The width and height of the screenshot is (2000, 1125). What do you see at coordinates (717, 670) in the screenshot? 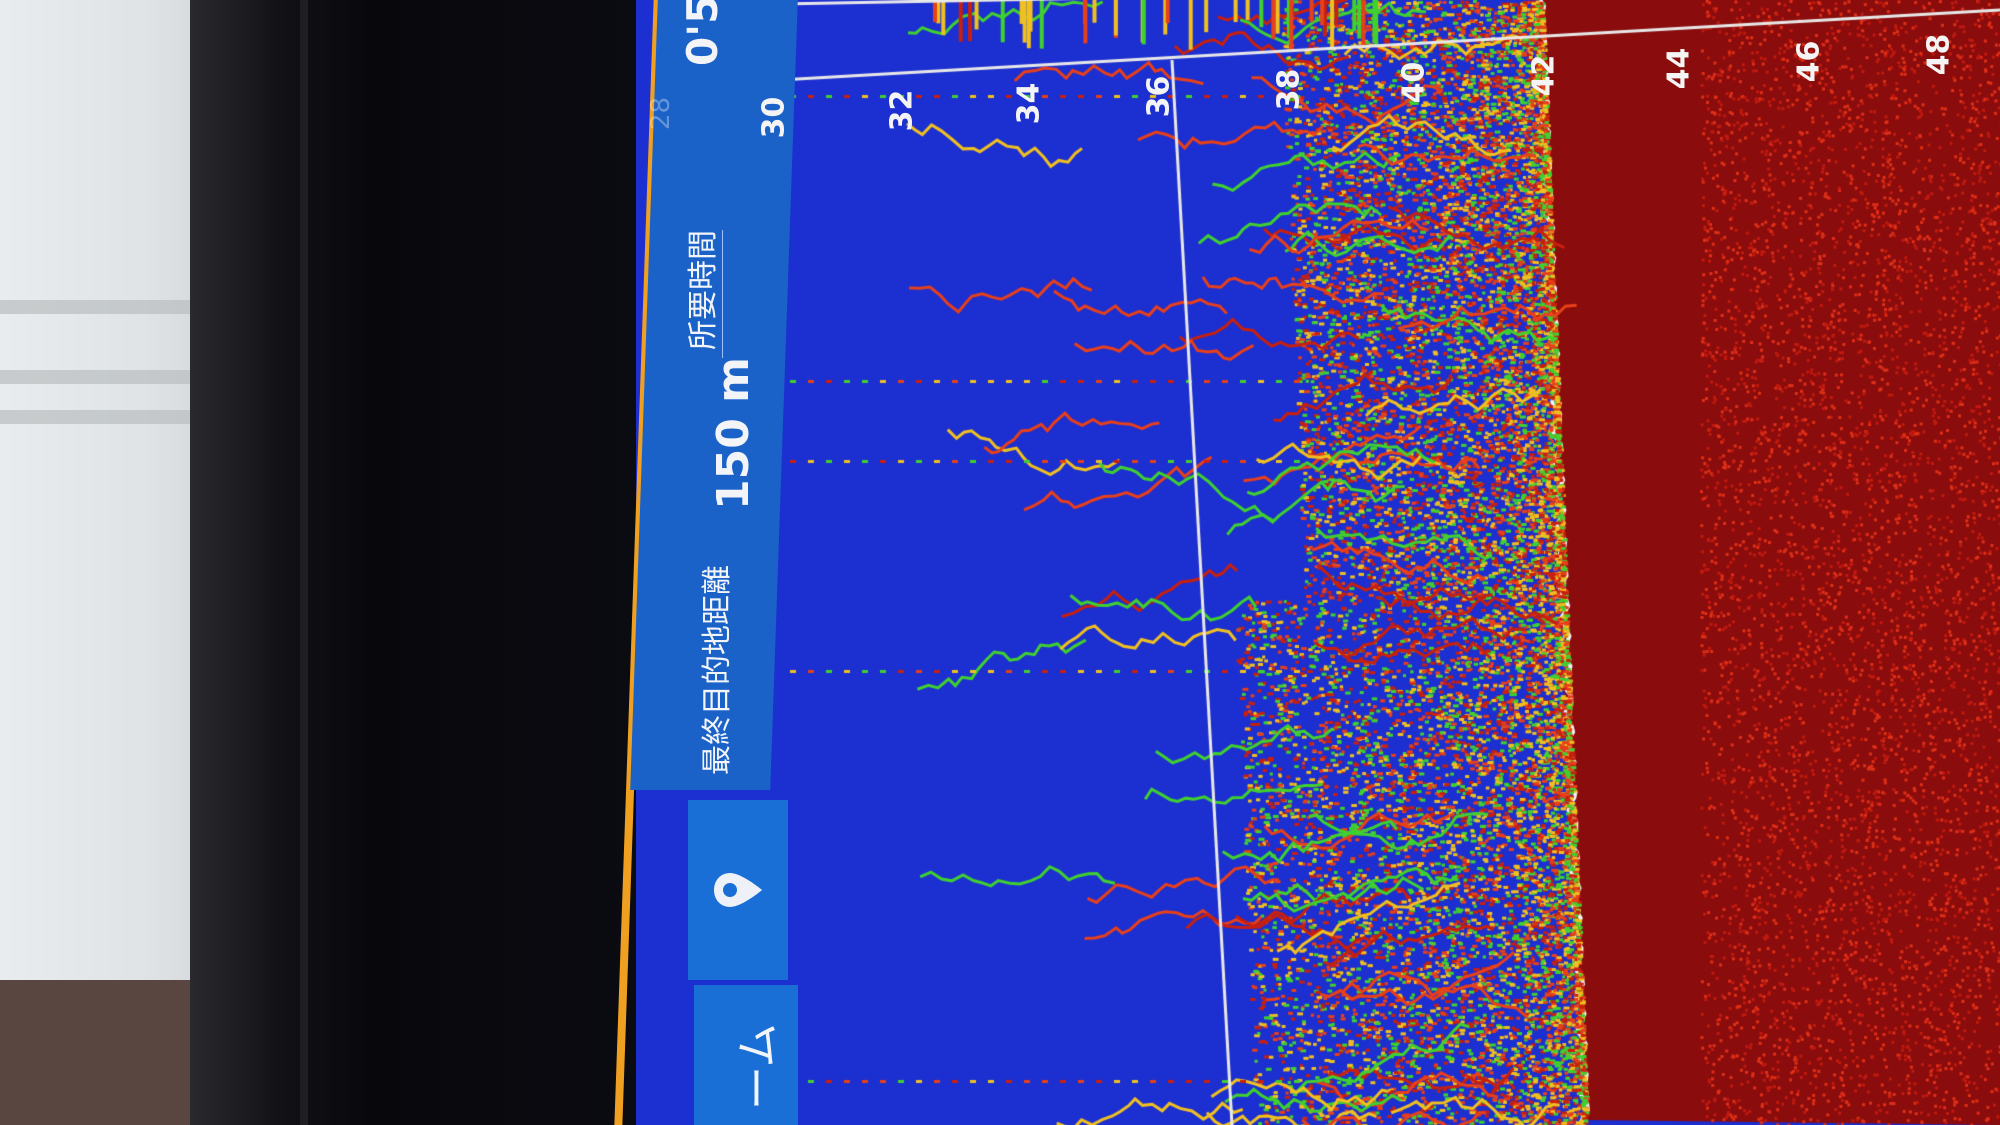
I see `destination-distance-label: 最終目的地距離` at bounding box center [717, 670].